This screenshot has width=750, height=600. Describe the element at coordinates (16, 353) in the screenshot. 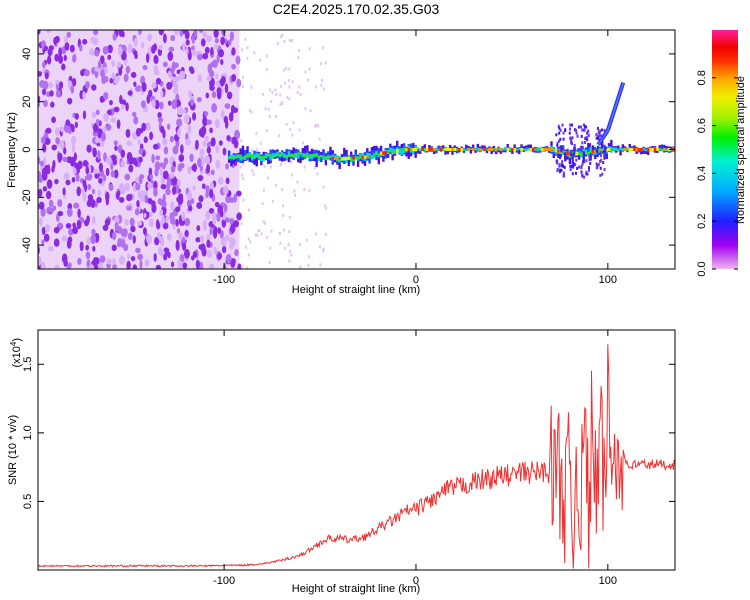

I see `svg-text: (x104)` at that location.